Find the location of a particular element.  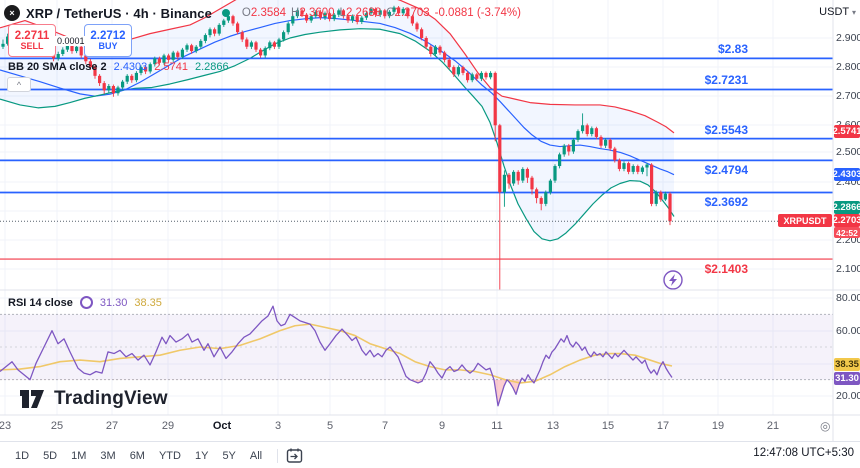

rsi-scale-label: 60.00 is located at coordinates (848, 331).